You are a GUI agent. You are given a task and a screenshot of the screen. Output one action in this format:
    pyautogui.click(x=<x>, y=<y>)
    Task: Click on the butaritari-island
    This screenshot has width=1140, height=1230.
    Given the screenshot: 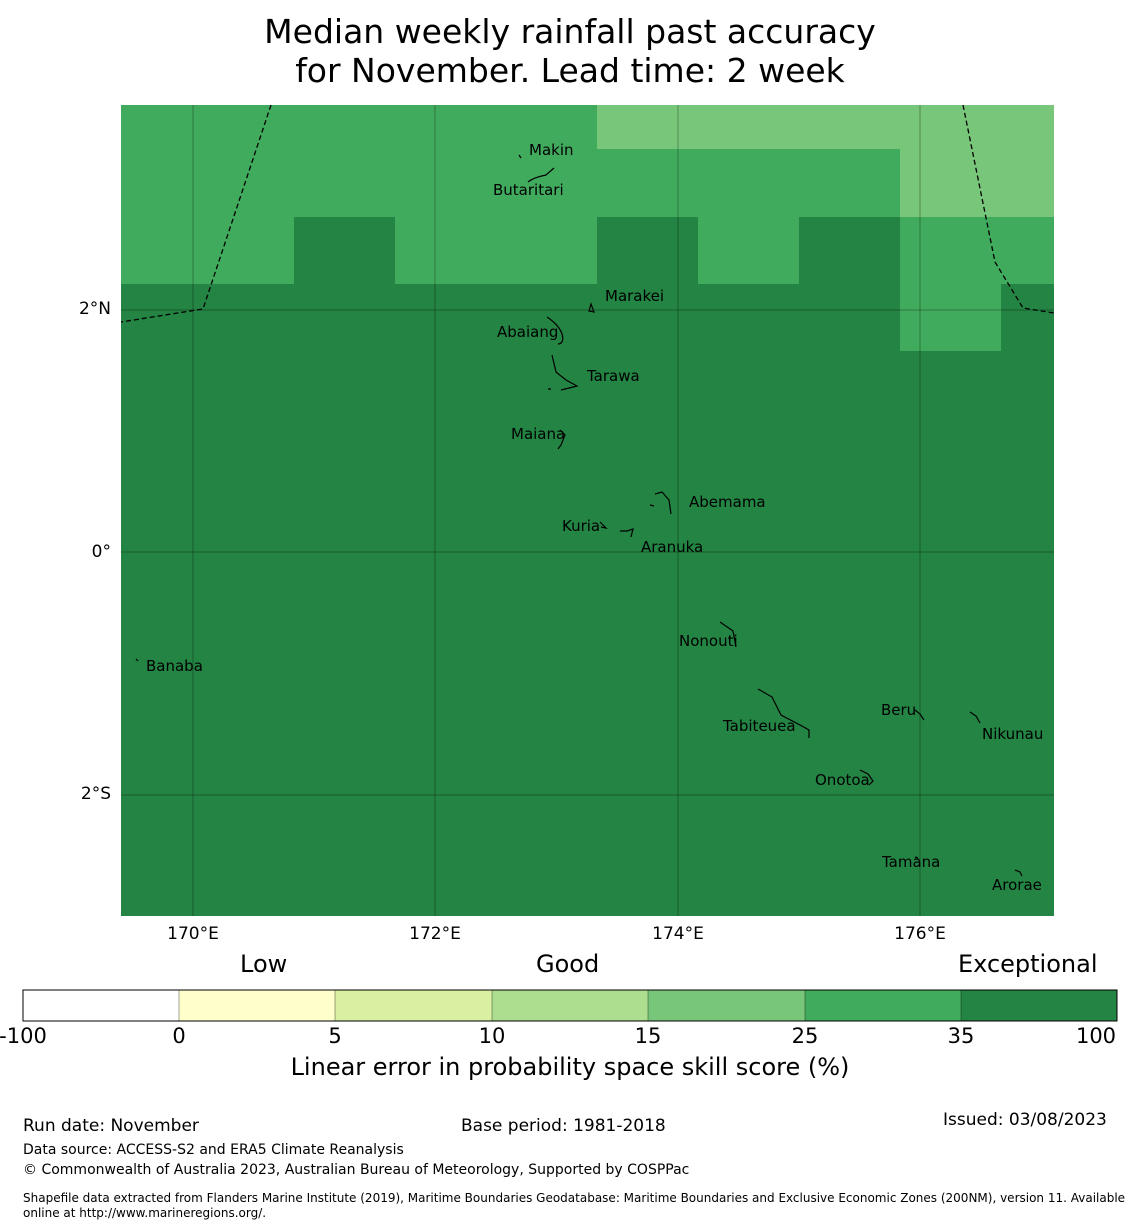 What is the action you would take?
    pyautogui.click(x=541, y=175)
    